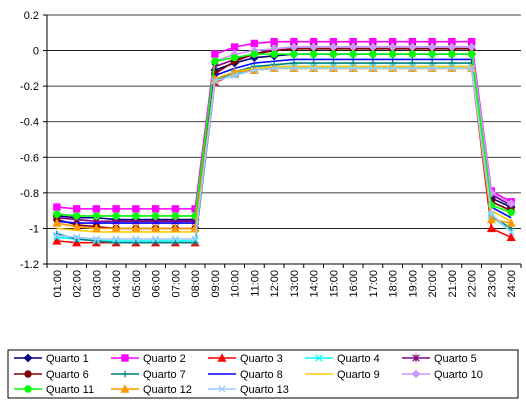 The width and height of the screenshot is (526, 401). What do you see at coordinates (264, 390) in the screenshot?
I see `legend-label: Quarto 13` at bounding box center [264, 390].